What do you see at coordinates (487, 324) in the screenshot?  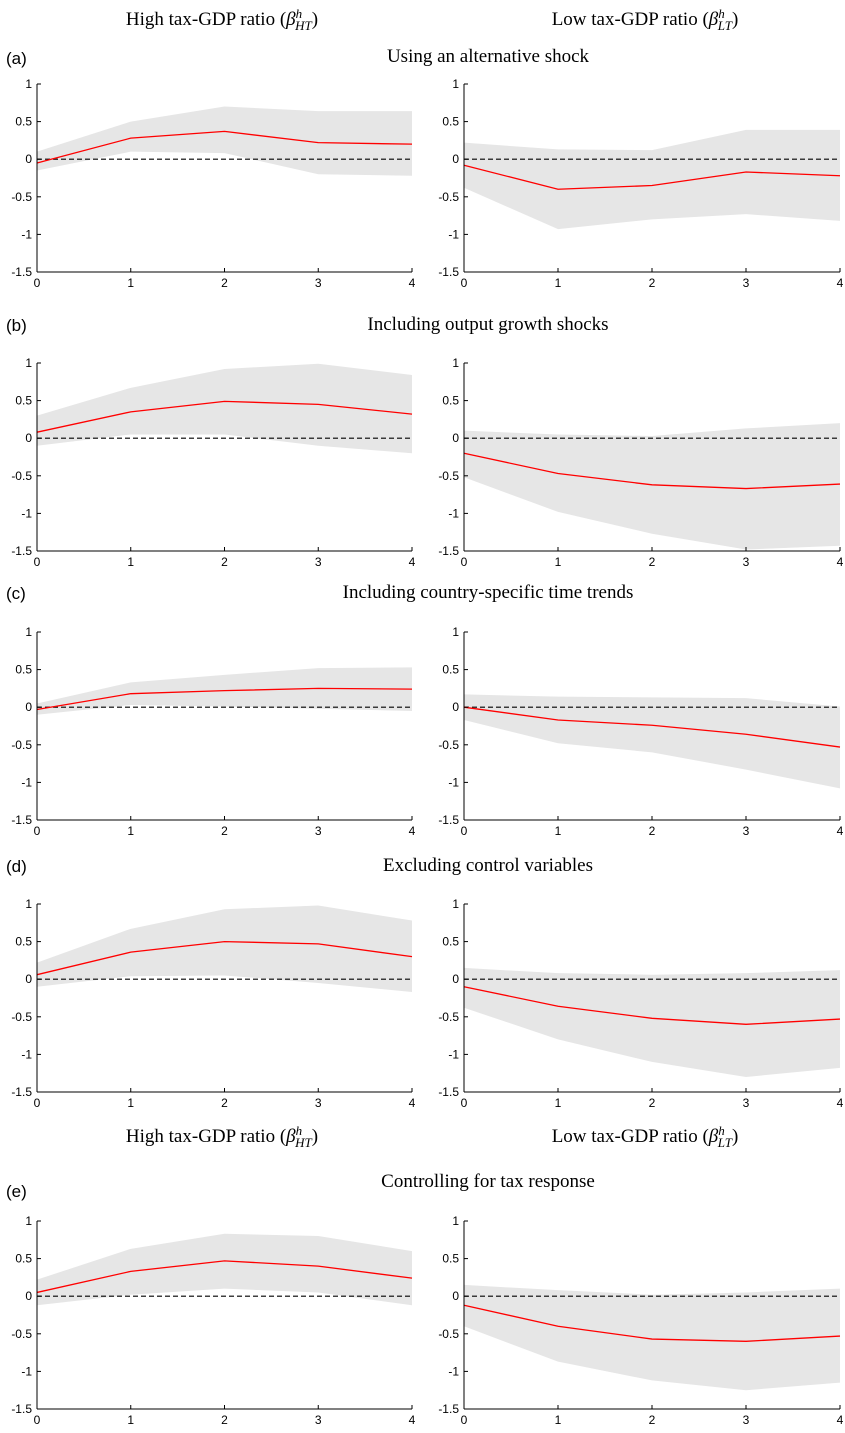 I see `panel-title: Including output growth shocks` at bounding box center [487, 324].